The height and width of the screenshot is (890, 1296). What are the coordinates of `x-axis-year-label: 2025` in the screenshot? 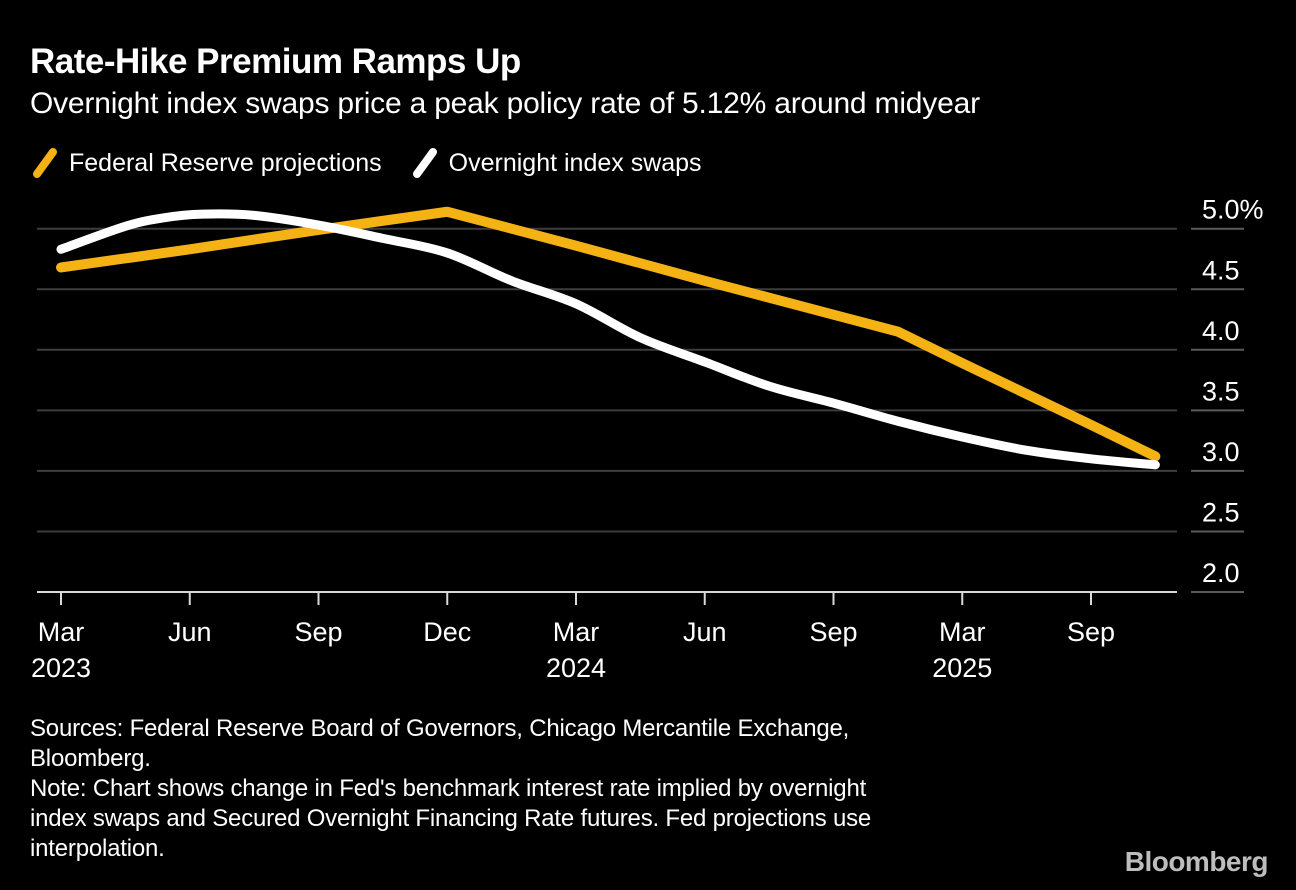 It's located at (962, 668).